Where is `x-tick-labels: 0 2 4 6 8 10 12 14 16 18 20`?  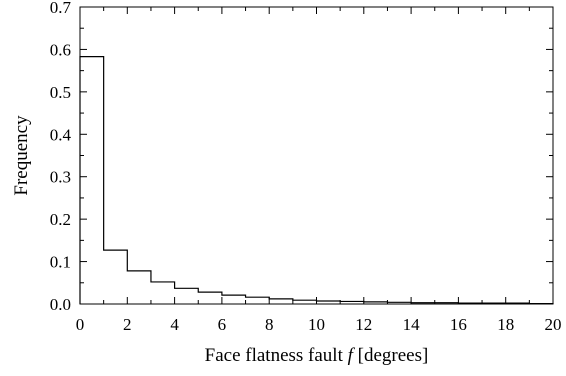 x-tick-labels: 0 2 4 6 8 10 12 14 16 18 20 is located at coordinates (319, 324).